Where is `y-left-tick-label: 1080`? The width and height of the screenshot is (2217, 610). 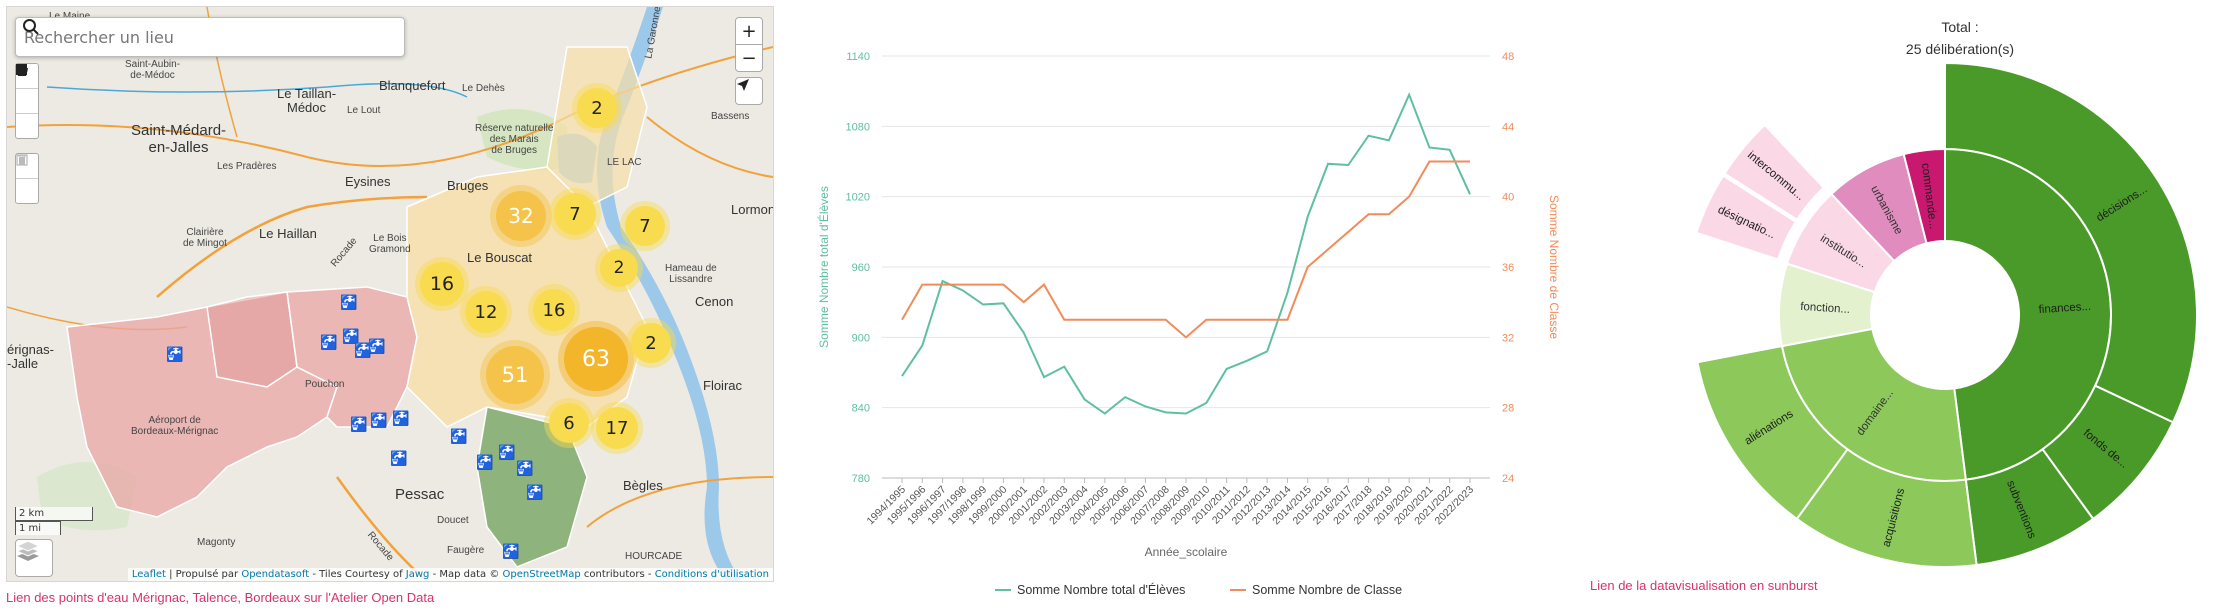
y-left-tick-label: 1080 is located at coordinates (858, 127).